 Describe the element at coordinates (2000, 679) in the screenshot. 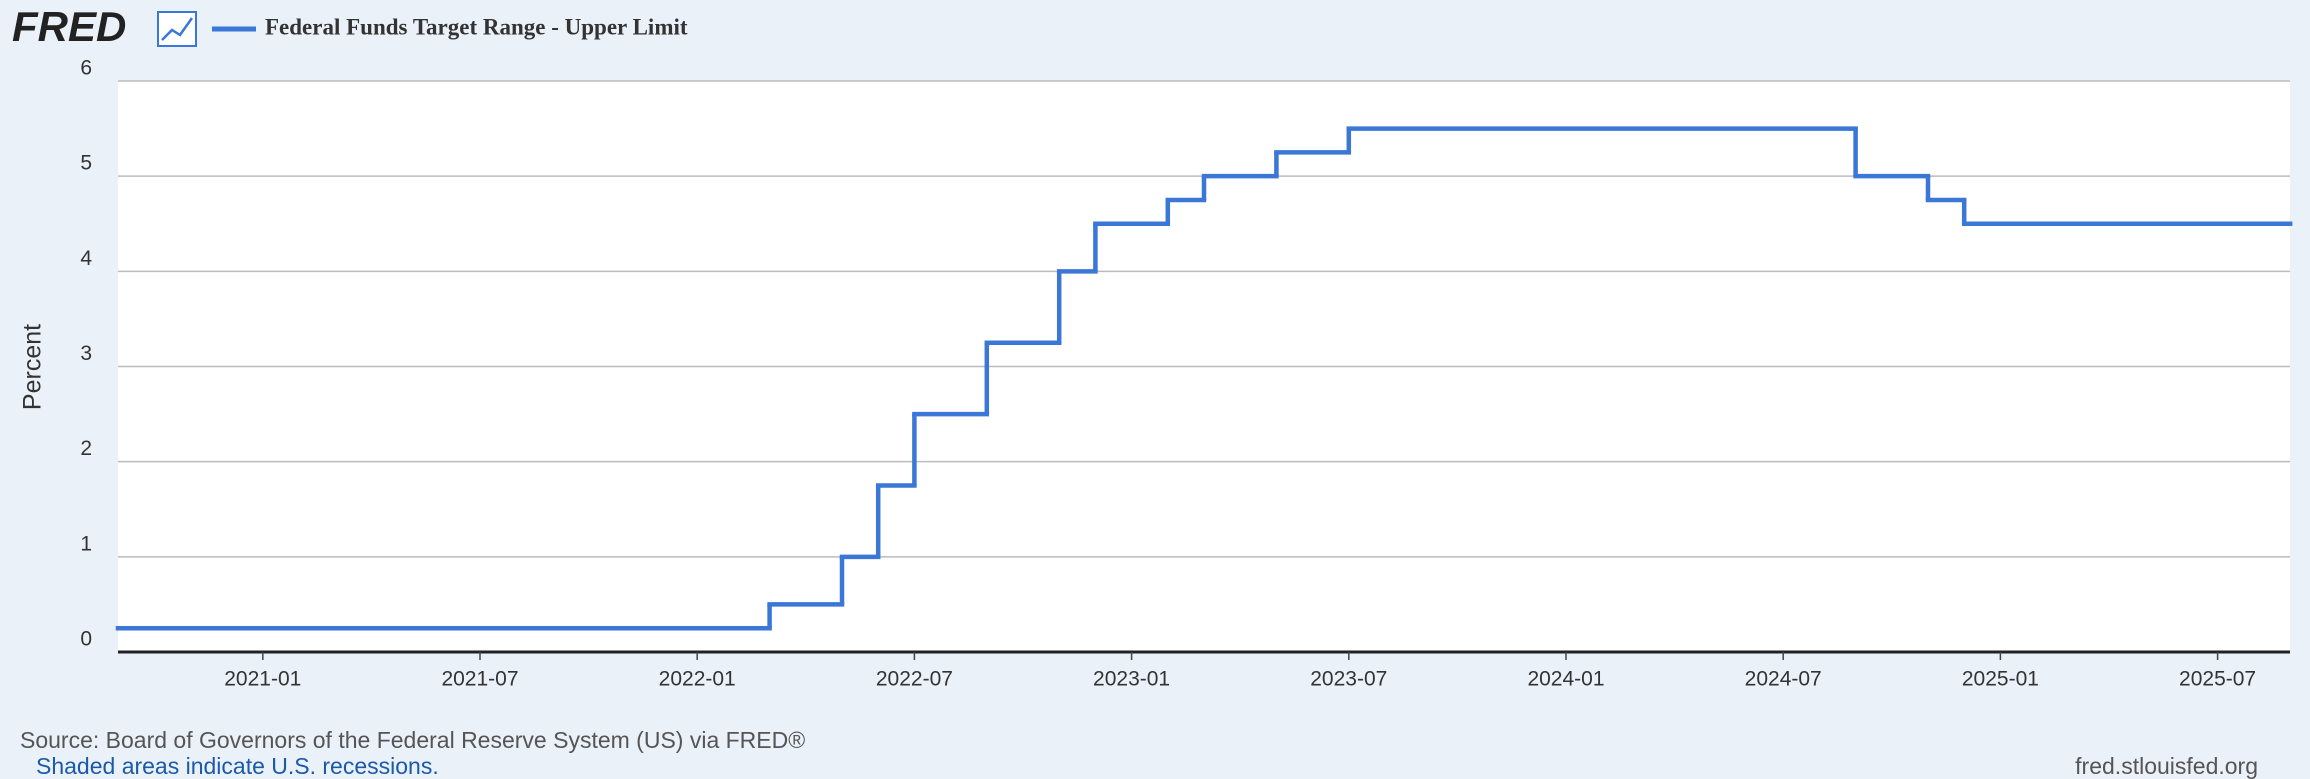

I see `x-tick-label: 2025-01` at that location.